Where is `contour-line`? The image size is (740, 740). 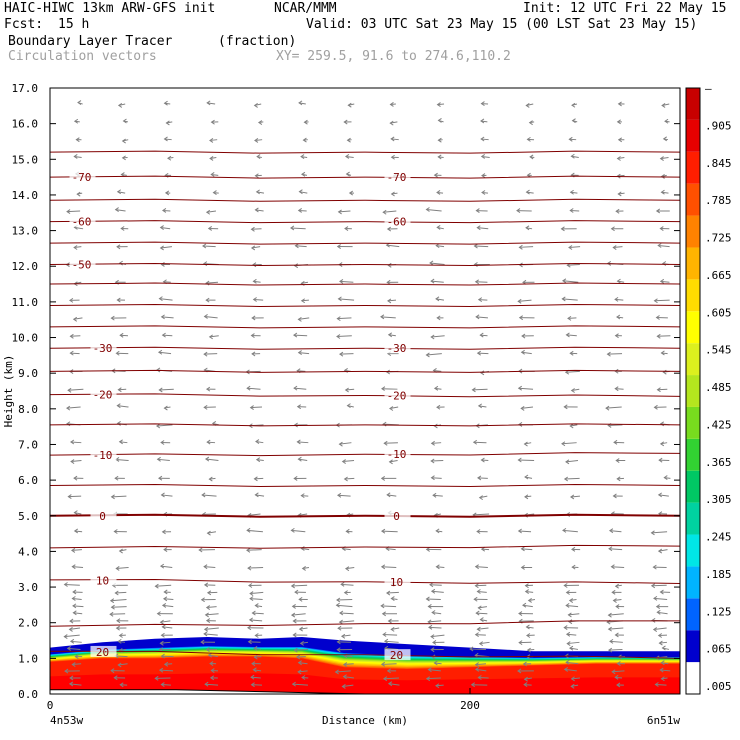 contour-line is located at coordinates (365, 581).